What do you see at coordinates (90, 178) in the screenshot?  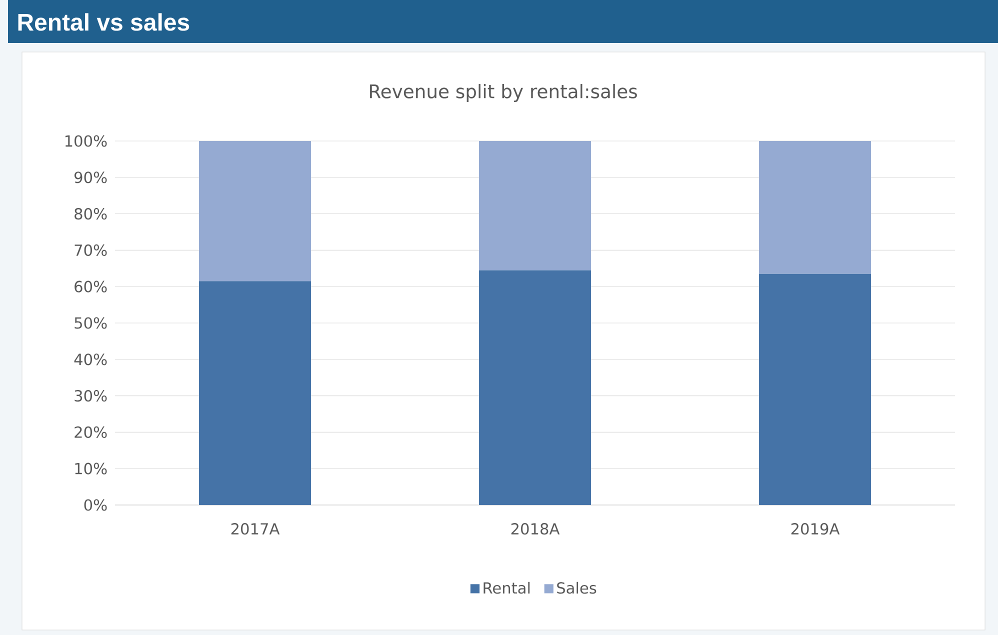 I see `y-tick-label: 90%` at bounding box center [90, 178].